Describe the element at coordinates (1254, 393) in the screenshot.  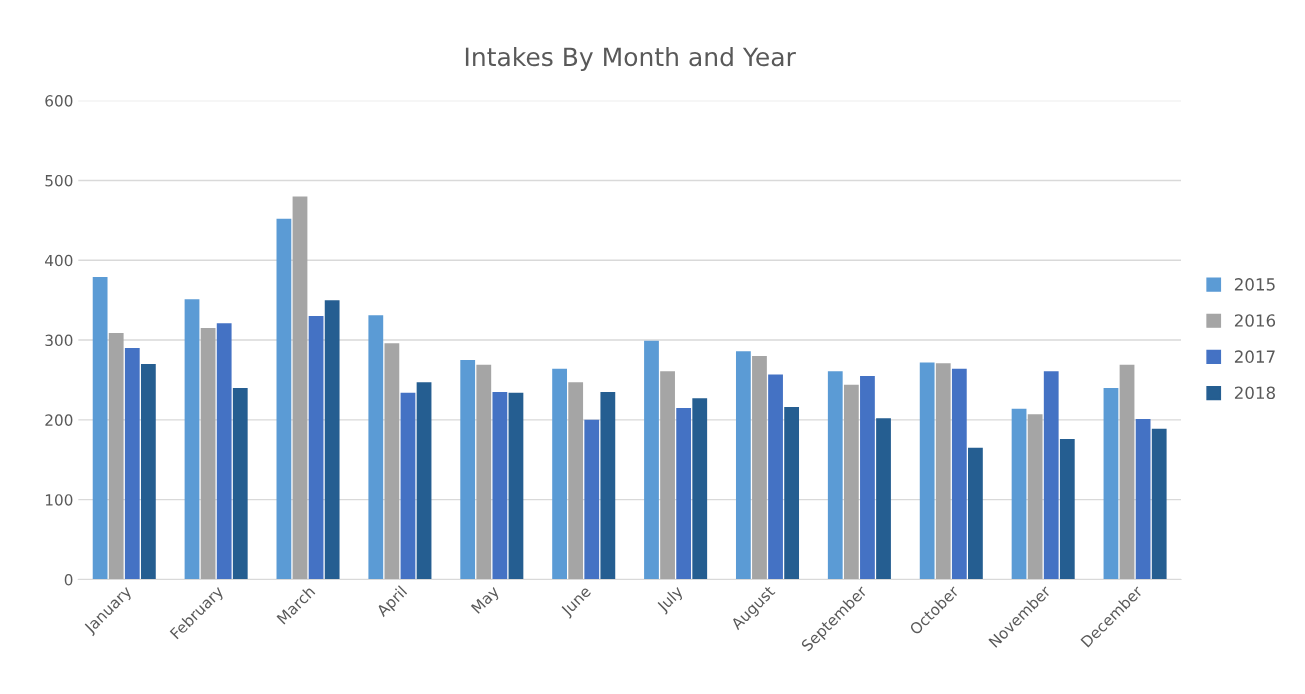
I see `legend-label: 2018` at that location.